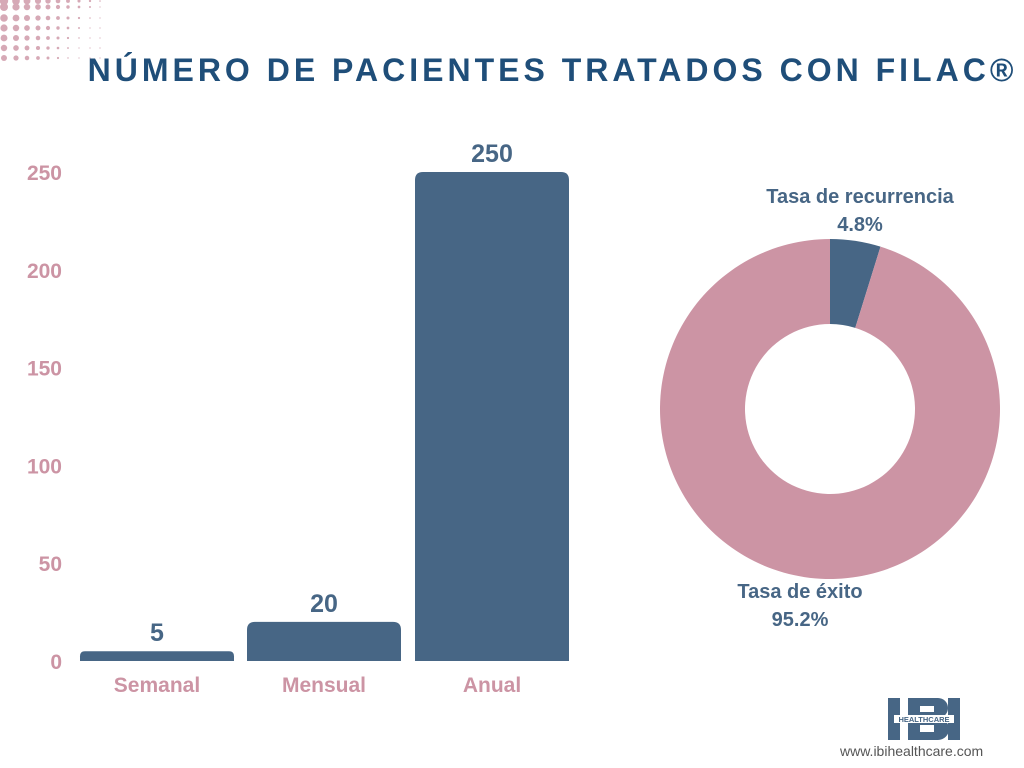 The height and width of the screenshot is (768, 1024). I want to click on x-tick-label: Mensual, so click(324, 685).